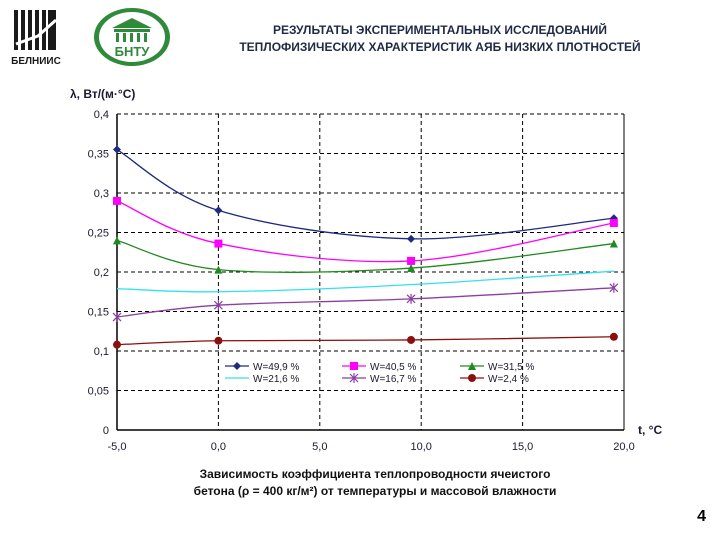 This screenshot has height=540, width=720. I want to click on y-tick-label: 0, so click(106, 431).